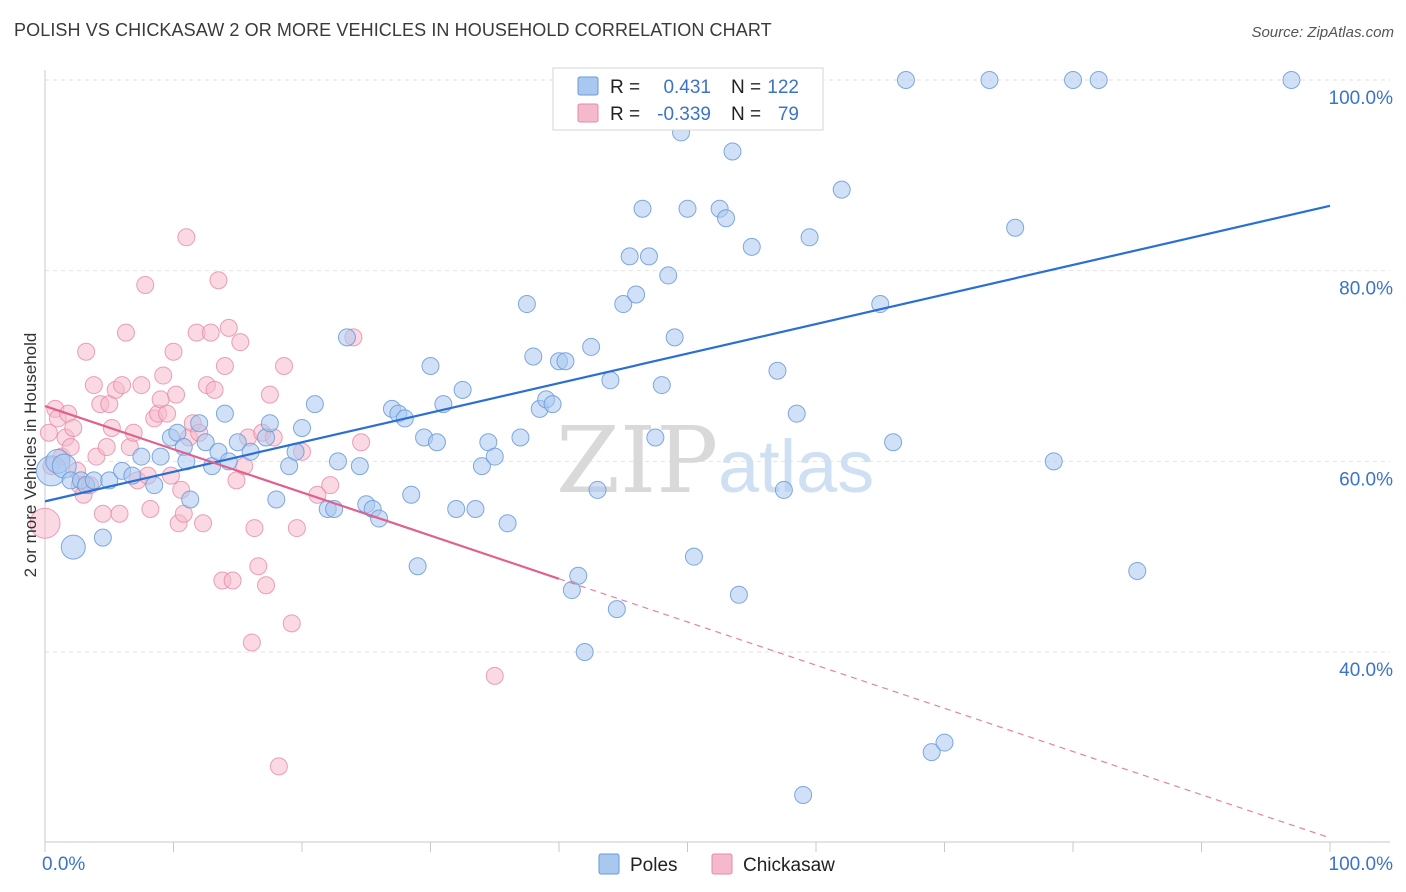 The height and width of the screenshot is (892, 1406). I want to click on x-tick-label: 100.0%, so click(1361, 864).